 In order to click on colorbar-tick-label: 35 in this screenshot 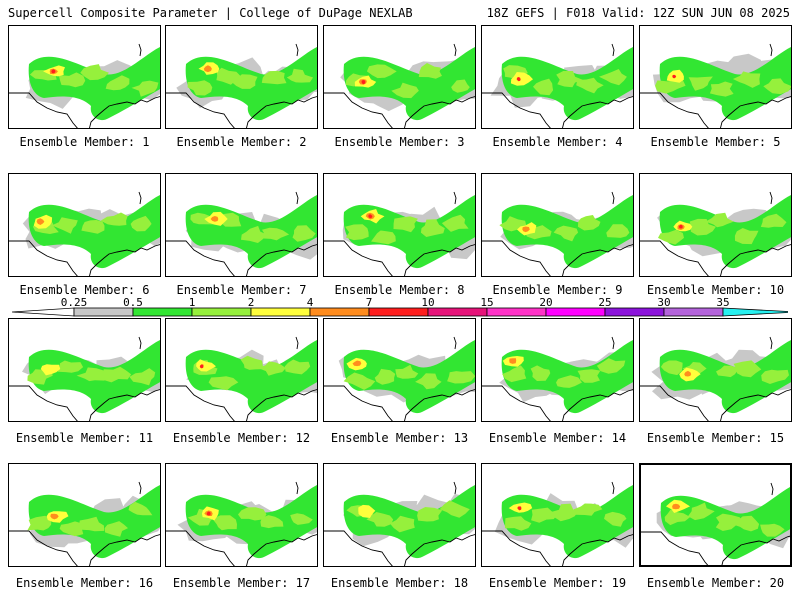, I will do `click(722, 302)`.